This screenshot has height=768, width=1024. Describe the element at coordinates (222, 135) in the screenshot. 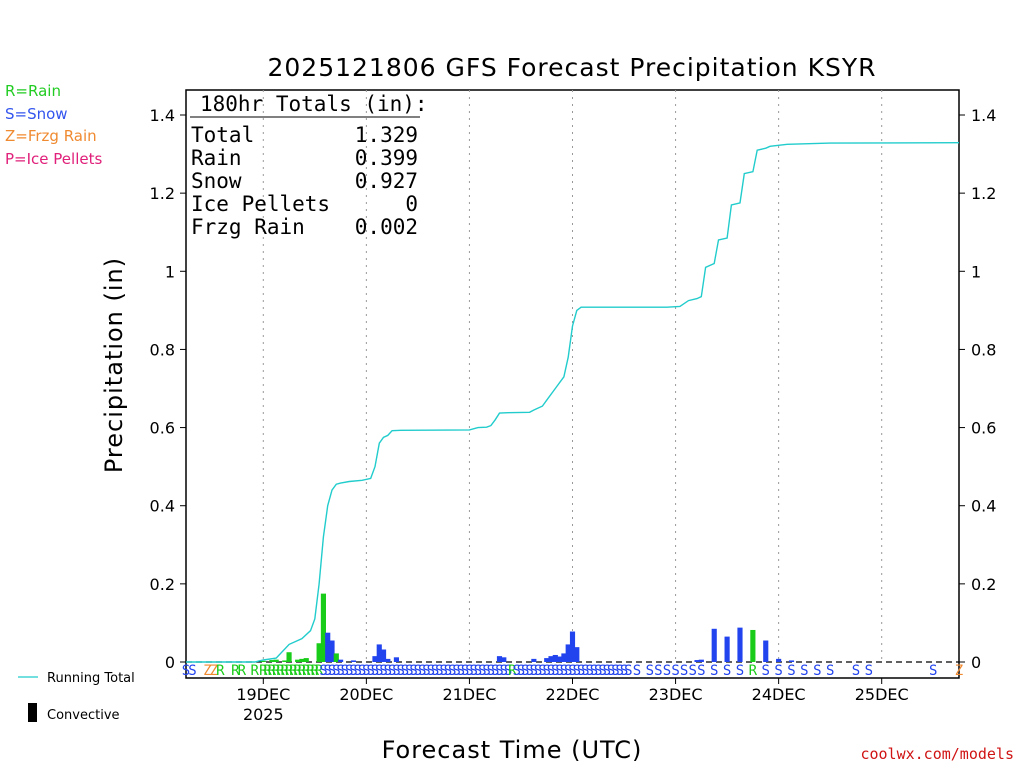

I see `totals-total-label: Total` at that location.